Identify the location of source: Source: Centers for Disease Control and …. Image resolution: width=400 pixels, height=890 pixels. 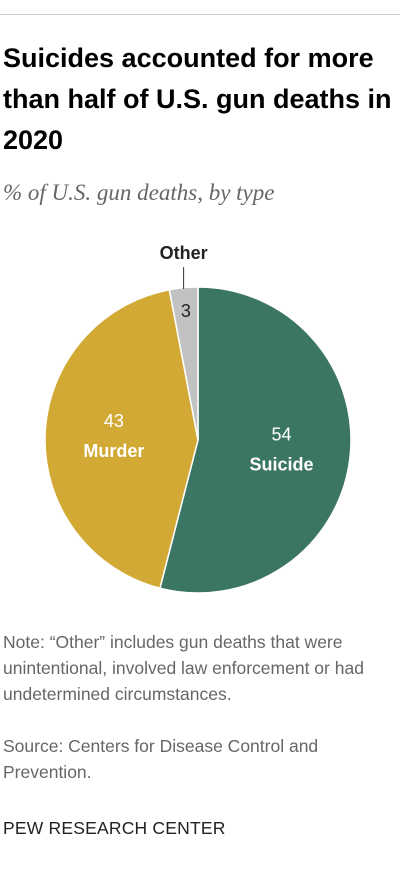
(161, 759).